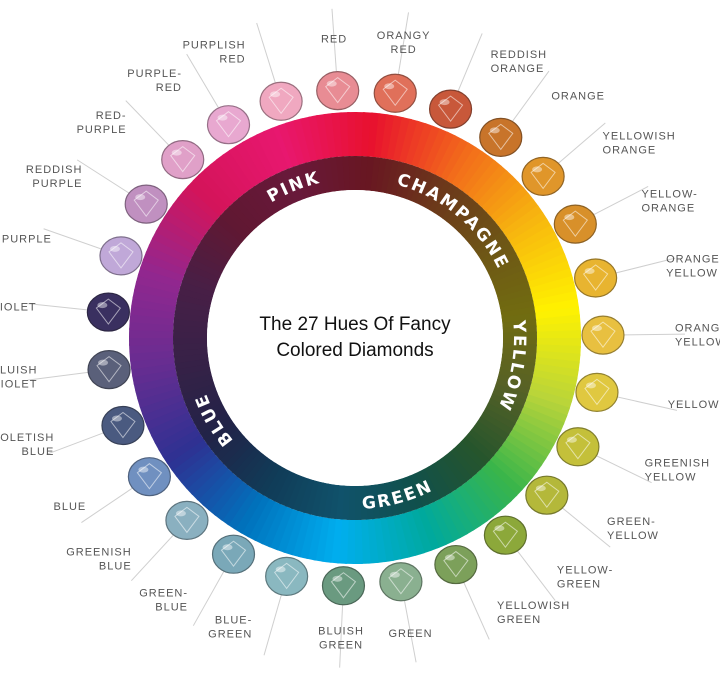 This screenshot has height=673, width=720. What do you see at coordinates (341, 646) in the screenshot?
I see `hue-label: GREEN` at bounding box center [341, 646].